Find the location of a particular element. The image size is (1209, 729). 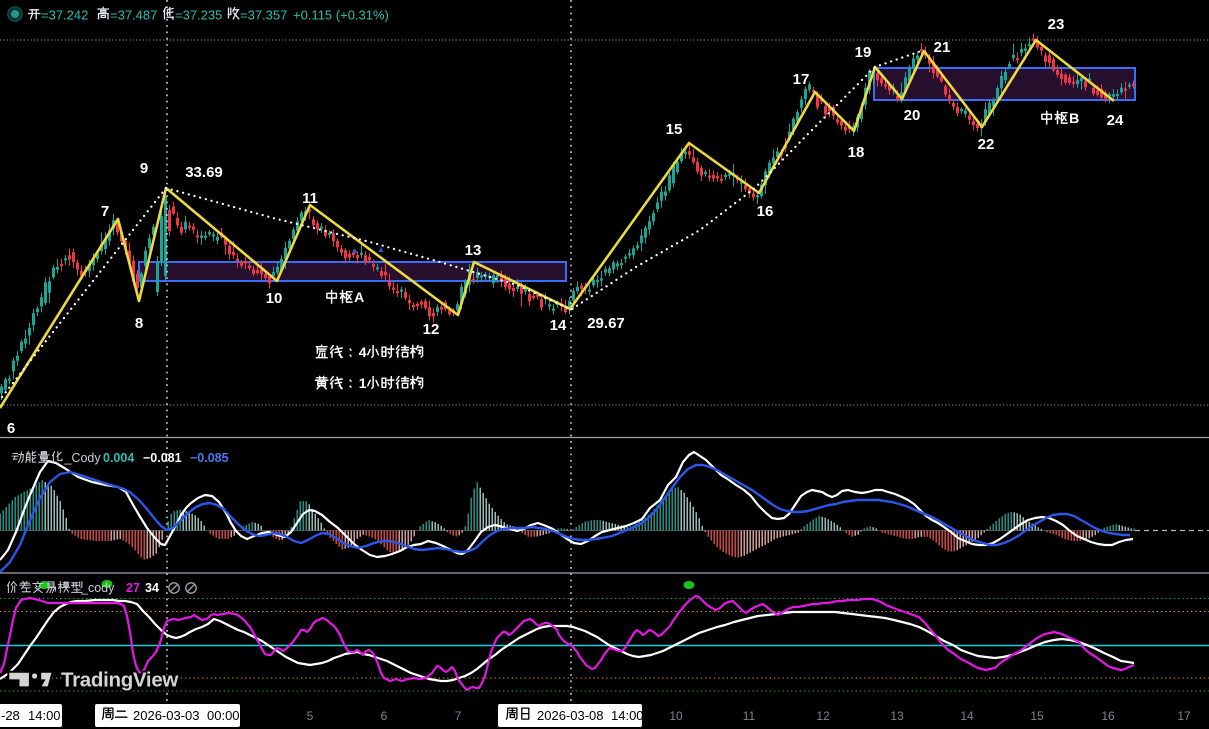

svg-text: 1 is located at coordinates (363, 383).